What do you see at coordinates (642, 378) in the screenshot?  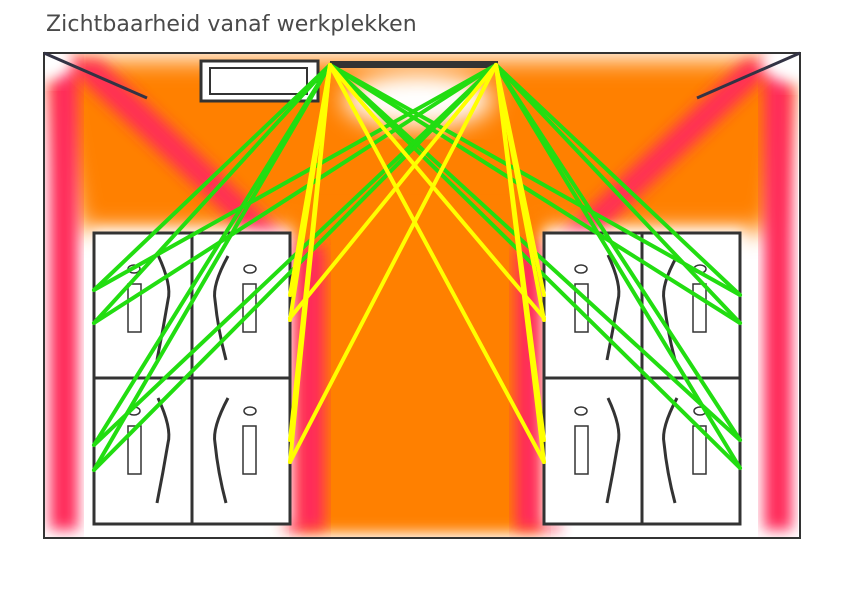 I see `desk-group-right` at bounding box center [642, 378].